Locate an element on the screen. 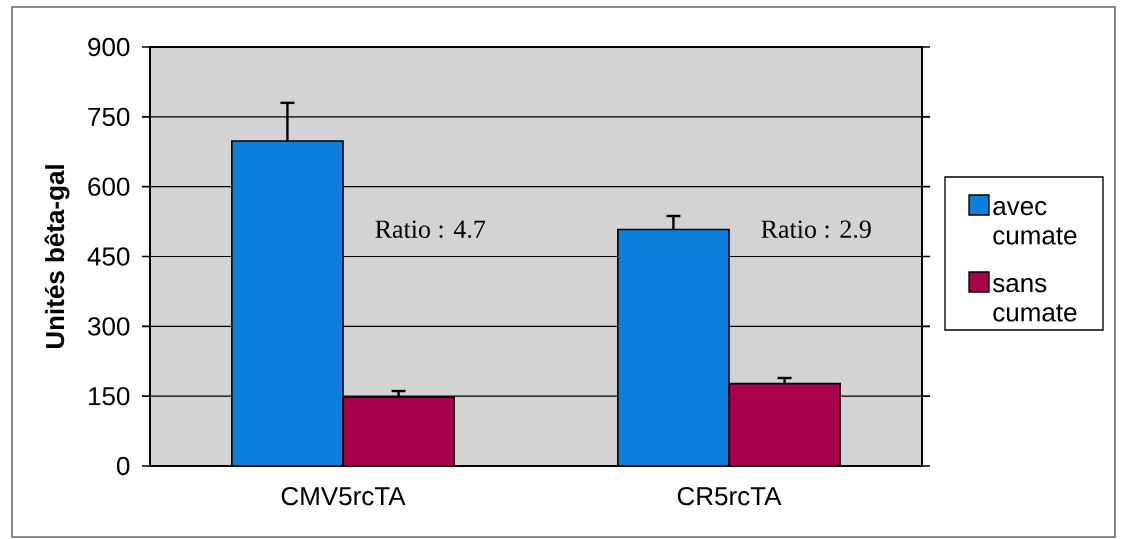 Image resolution: width=1122 pixels, height=539 pixels. legend-label: avec cumate is located at coordinates (1035, 222).